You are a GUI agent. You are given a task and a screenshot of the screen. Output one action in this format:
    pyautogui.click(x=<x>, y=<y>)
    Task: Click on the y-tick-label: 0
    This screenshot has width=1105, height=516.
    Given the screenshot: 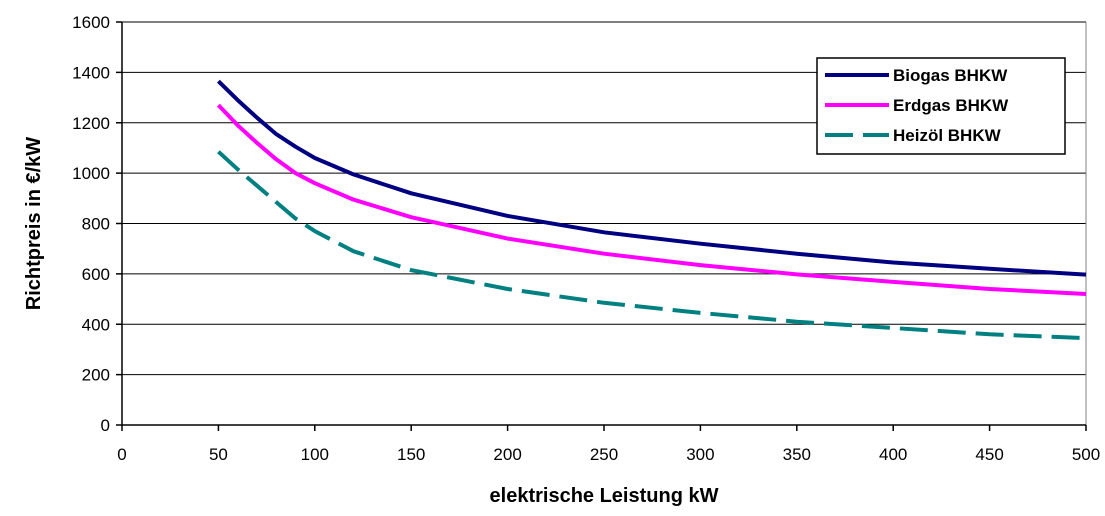 What is the action you would take?
    pyautogui.click(x=105, y=425)
    